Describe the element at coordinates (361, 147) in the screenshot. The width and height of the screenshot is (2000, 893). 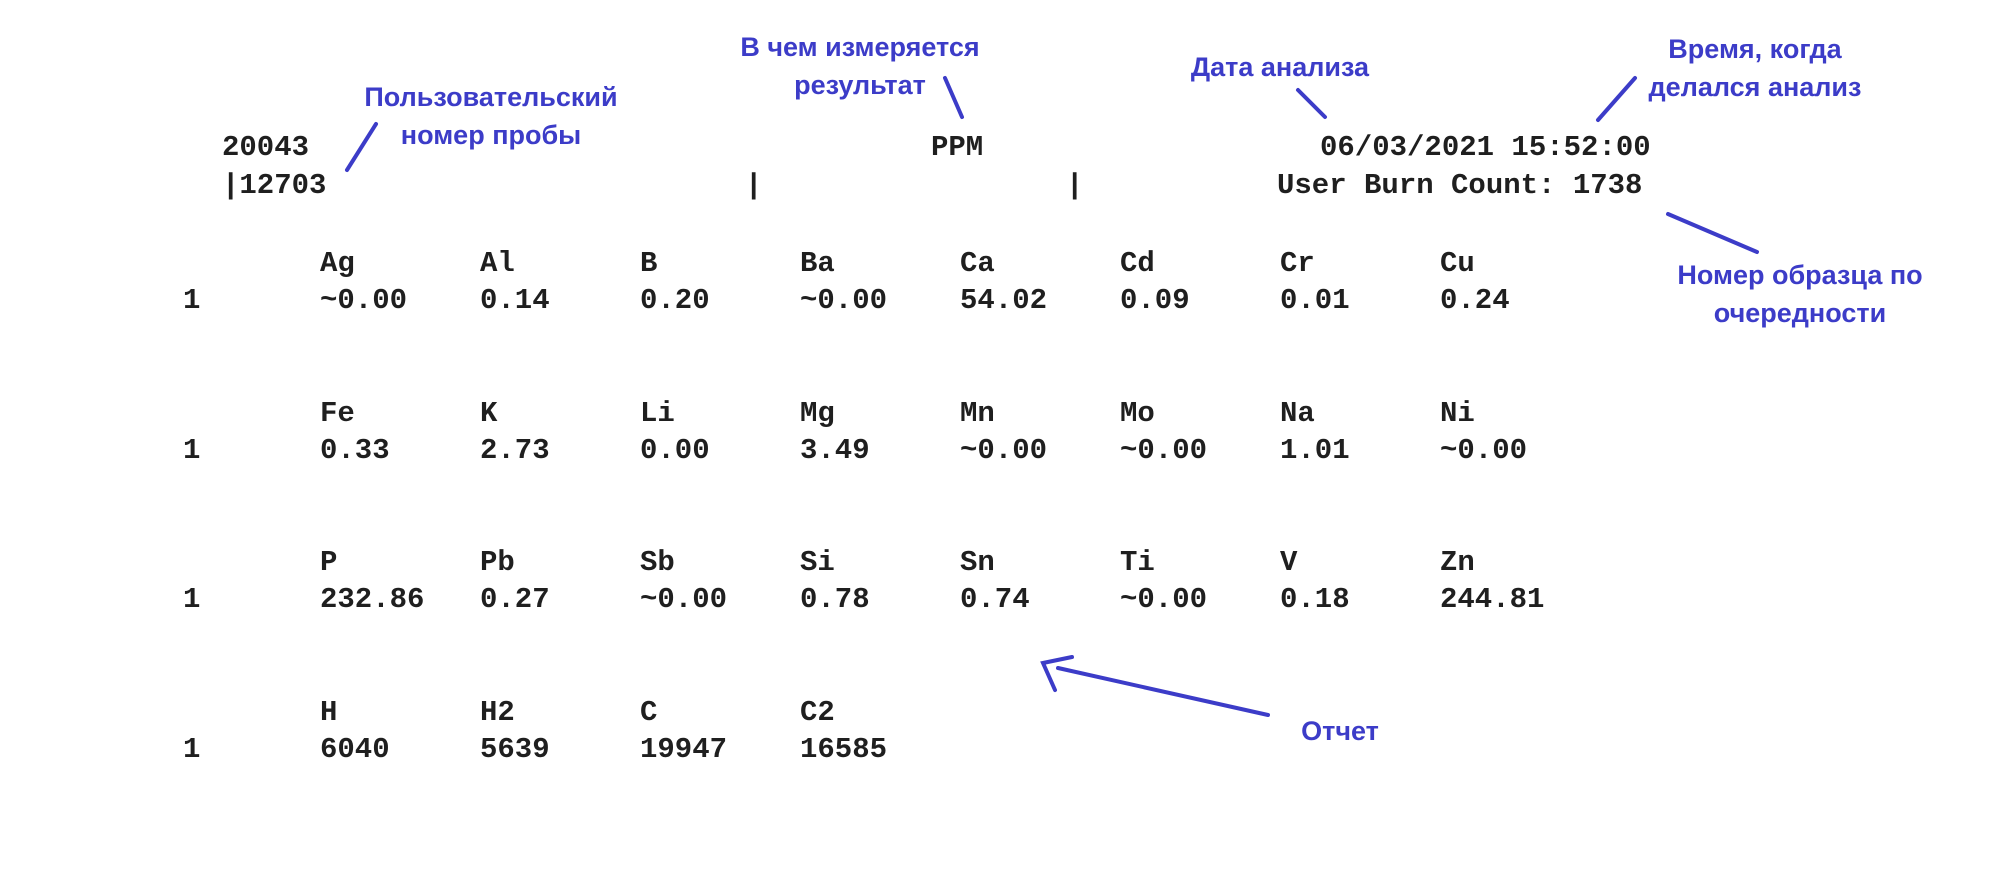
I see `pointer-user-number` at that location.